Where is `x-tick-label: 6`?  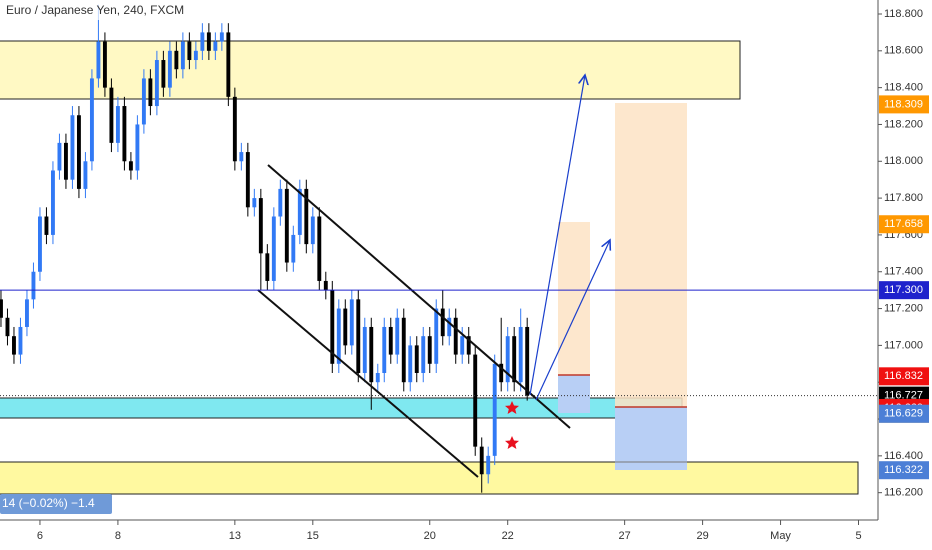
x-tick-label: 6 is located at coordinates (40, 536).